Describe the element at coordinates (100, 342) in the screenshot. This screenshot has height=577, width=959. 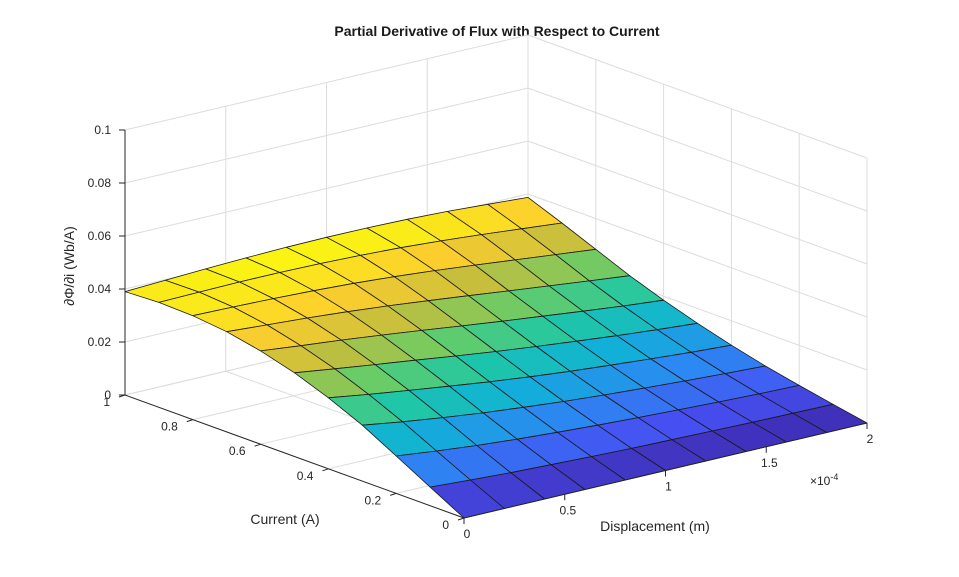
I see `z-tick-label: 0.02` at that location.